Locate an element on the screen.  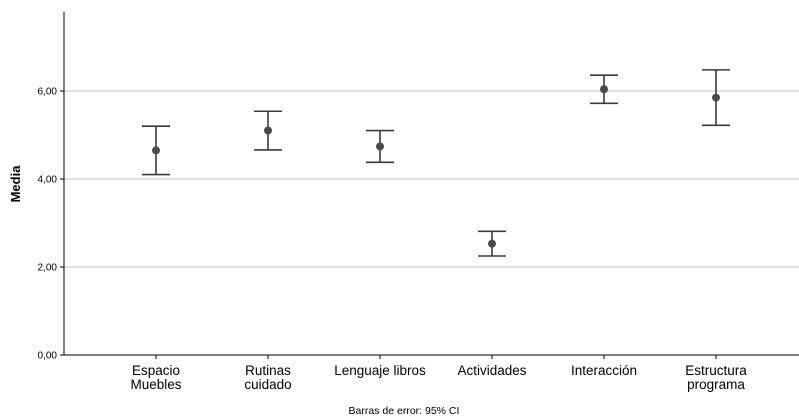
category-label-1: Rutinas cuidado is located at coordinates (267, 377).